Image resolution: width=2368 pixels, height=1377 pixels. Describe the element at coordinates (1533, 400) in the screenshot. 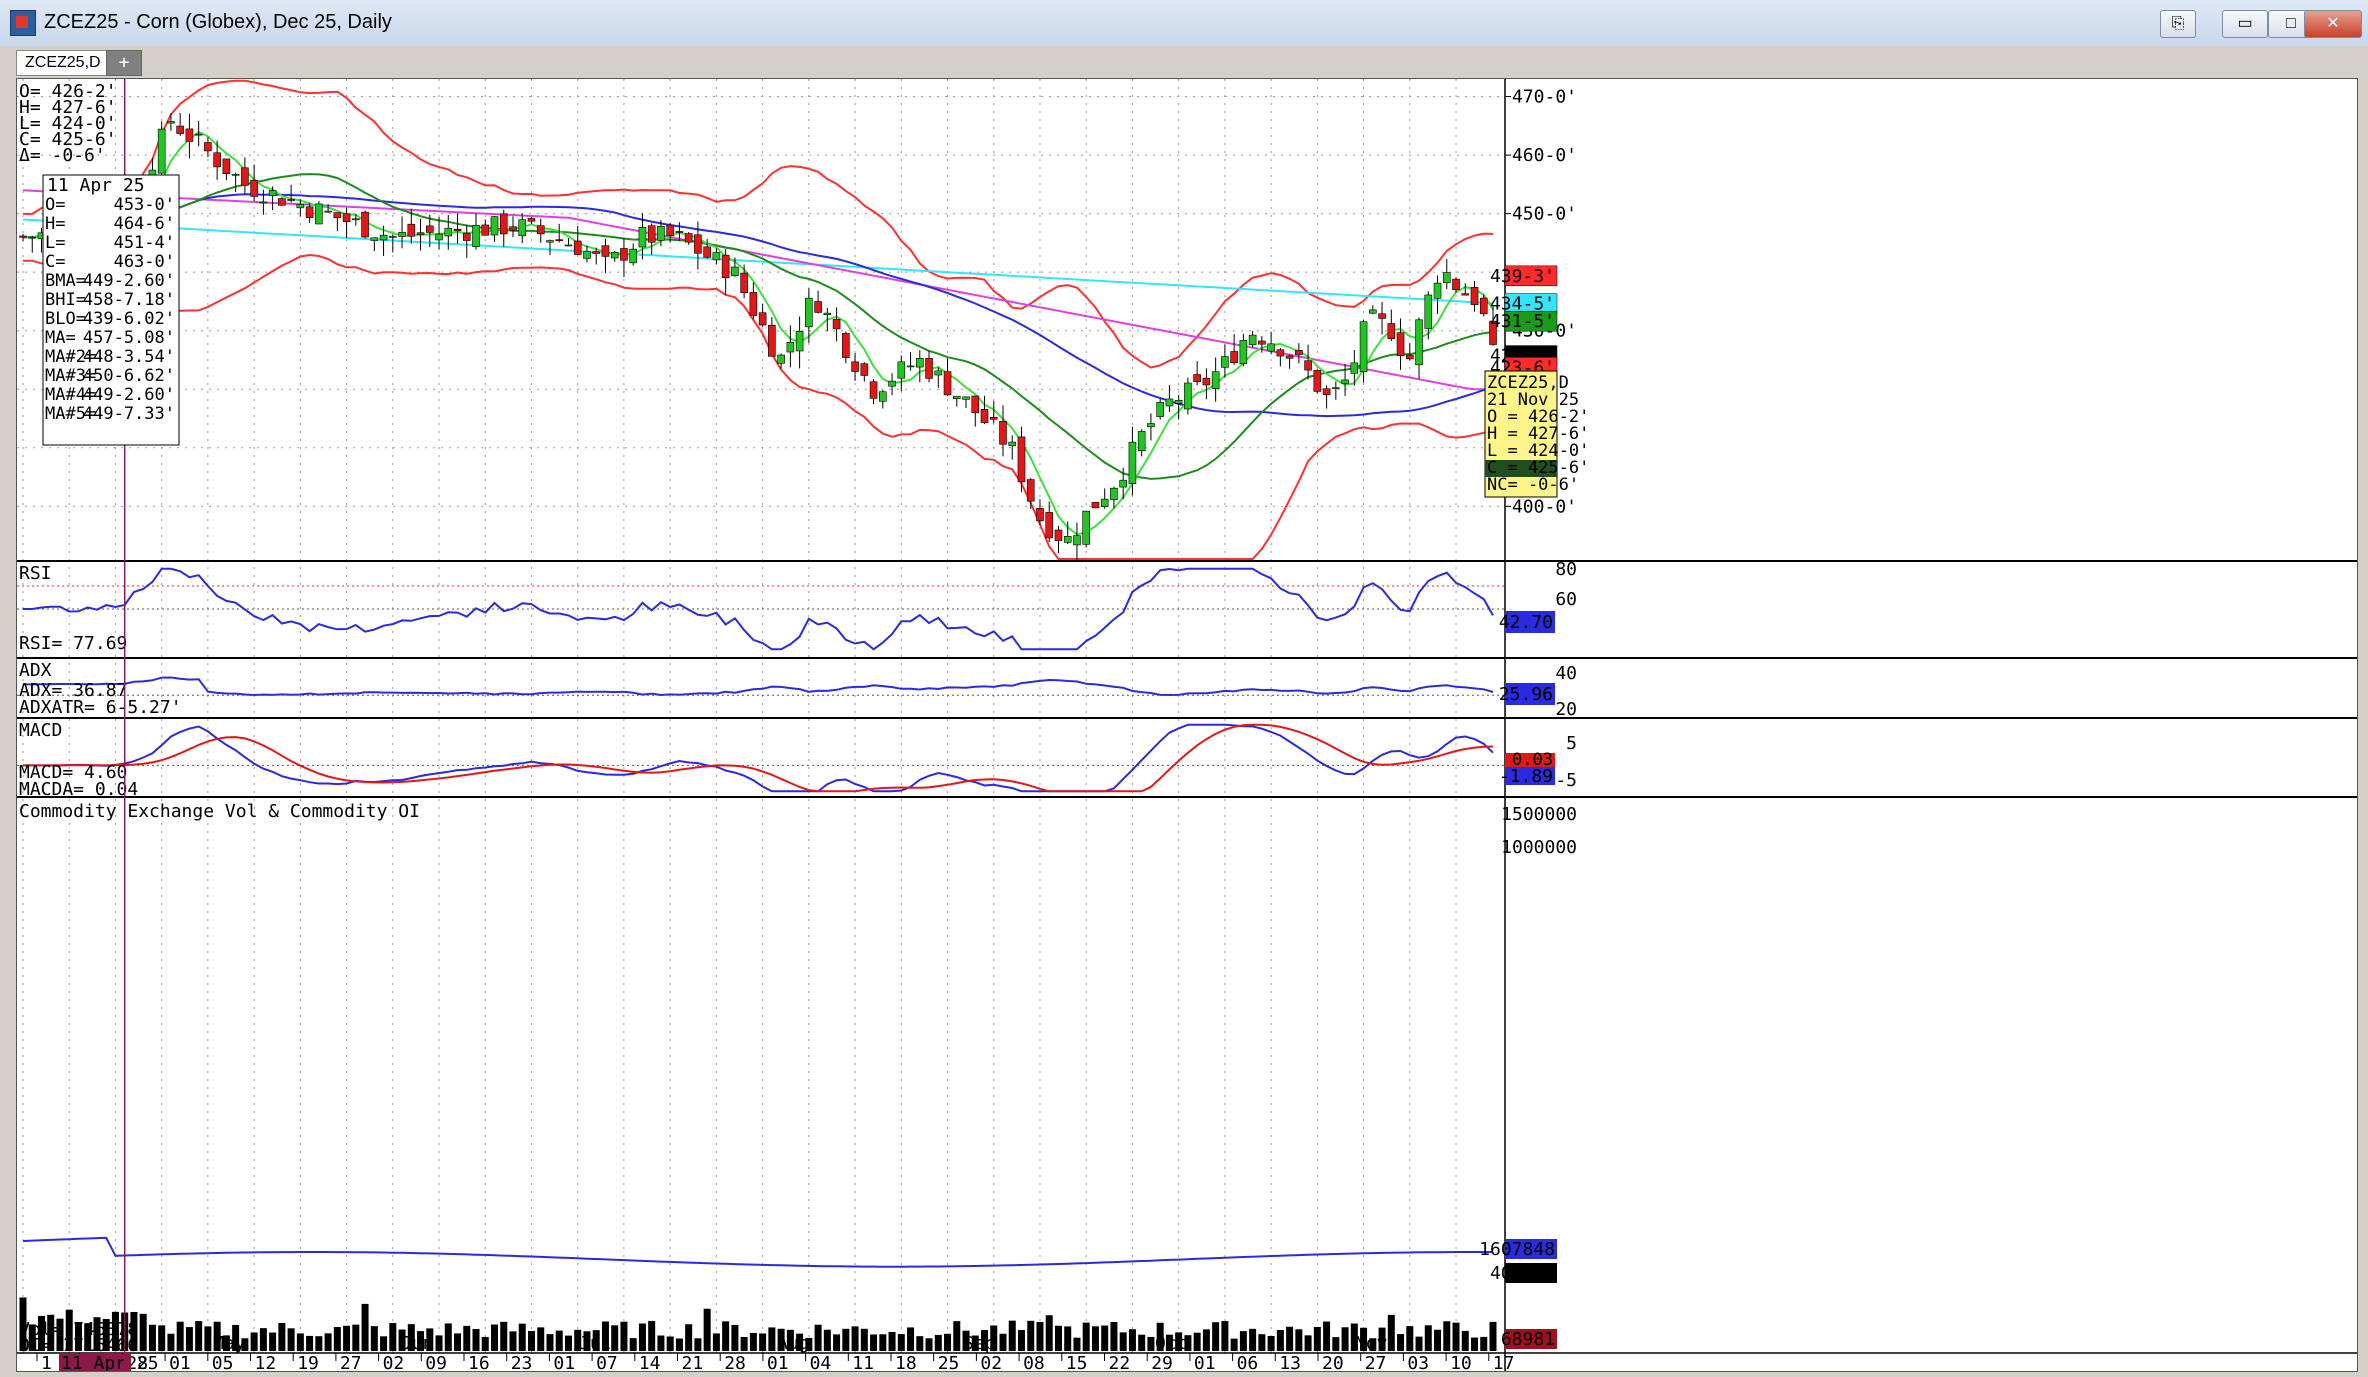

I see `symbol-info-line: 21 Nov 25` at that location.